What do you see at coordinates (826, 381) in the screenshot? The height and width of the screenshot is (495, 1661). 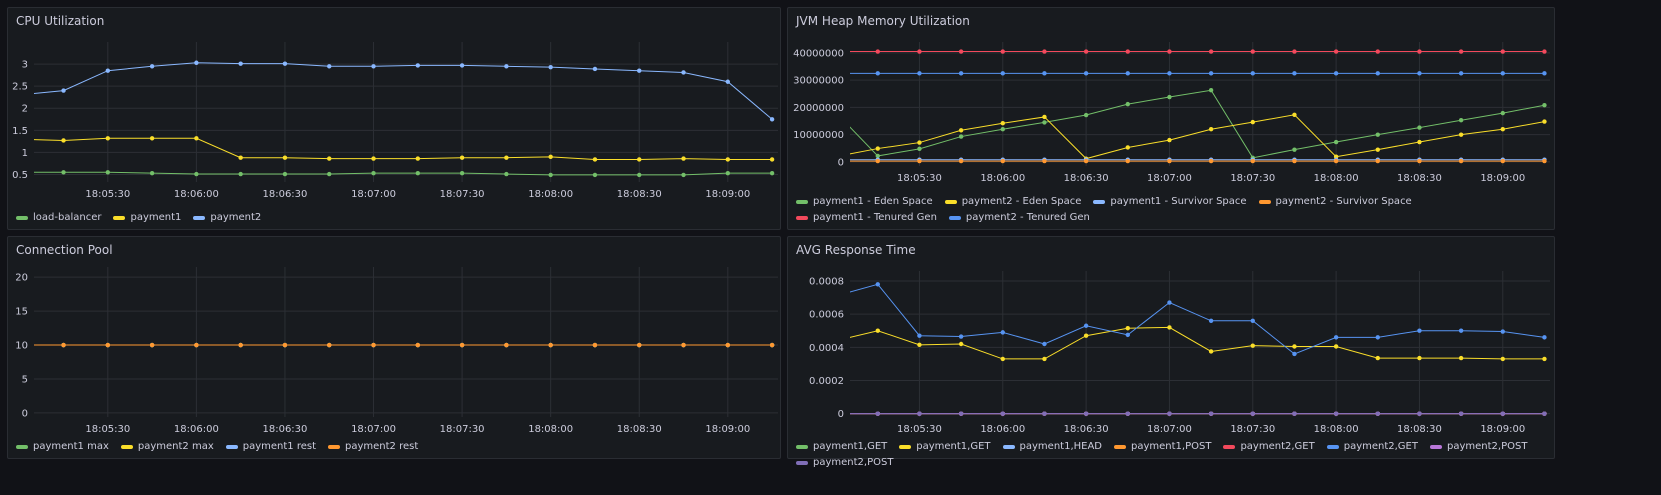 I see `y-tick-label: 0.0002` at bounding box center [826, 381].